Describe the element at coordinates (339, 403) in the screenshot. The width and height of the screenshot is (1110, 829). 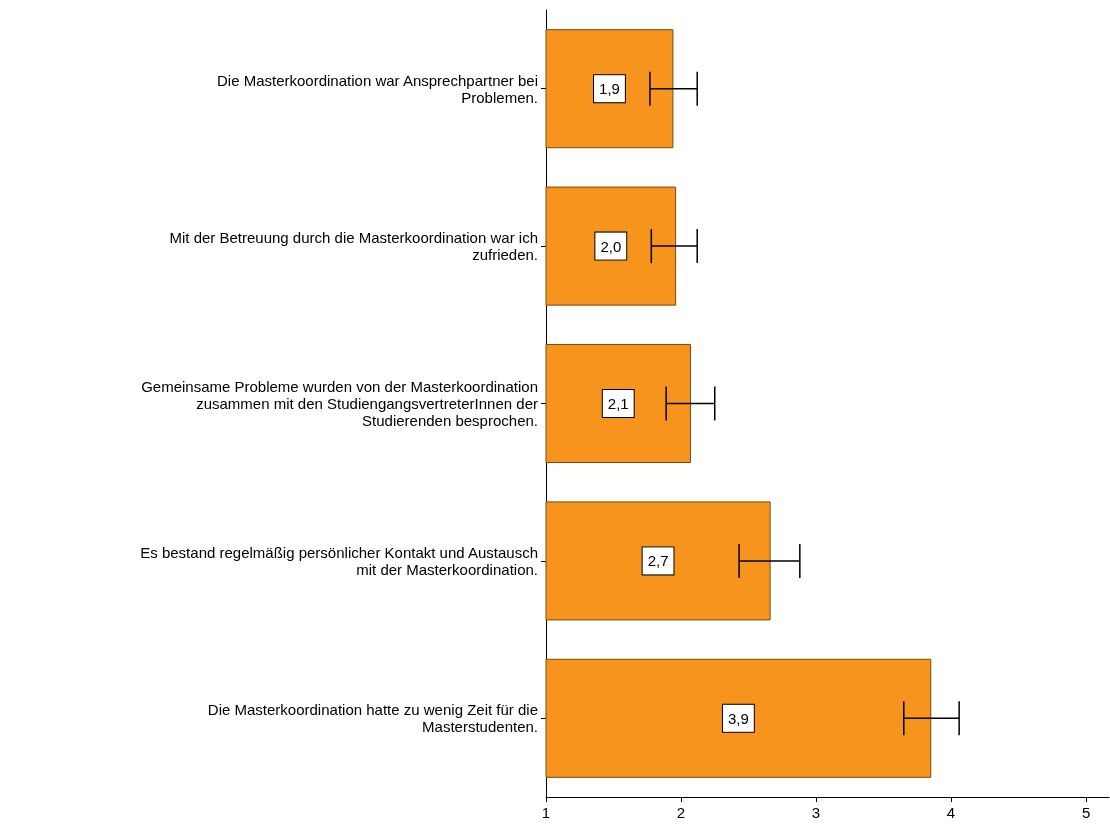
I see `y-tick-label: Gemeinsame Probleme wurden von der Masterkoordination zusammen mit den StudiengangsvertreterInnen der Studierenden besprochen.` at that location.